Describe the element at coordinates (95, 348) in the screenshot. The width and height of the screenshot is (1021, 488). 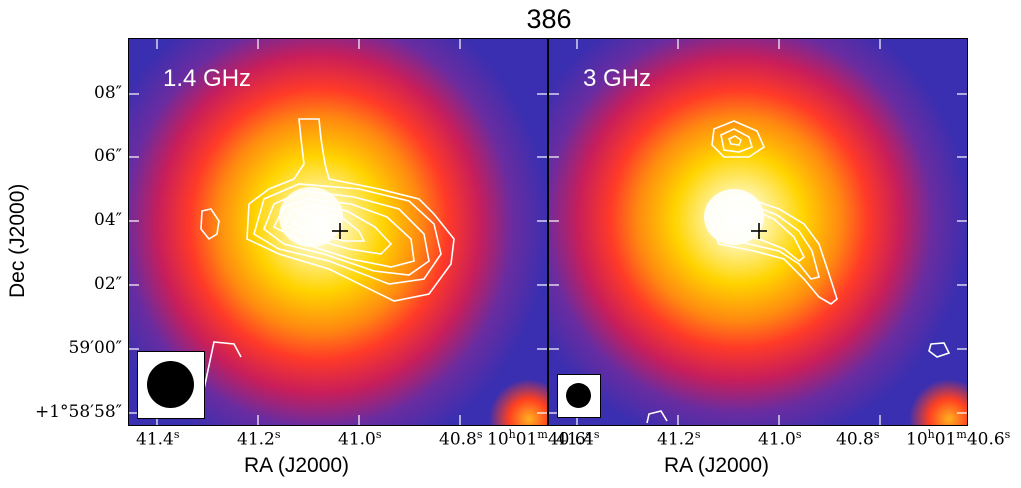
I see `dec-tick-label: 59′00″` at that location.